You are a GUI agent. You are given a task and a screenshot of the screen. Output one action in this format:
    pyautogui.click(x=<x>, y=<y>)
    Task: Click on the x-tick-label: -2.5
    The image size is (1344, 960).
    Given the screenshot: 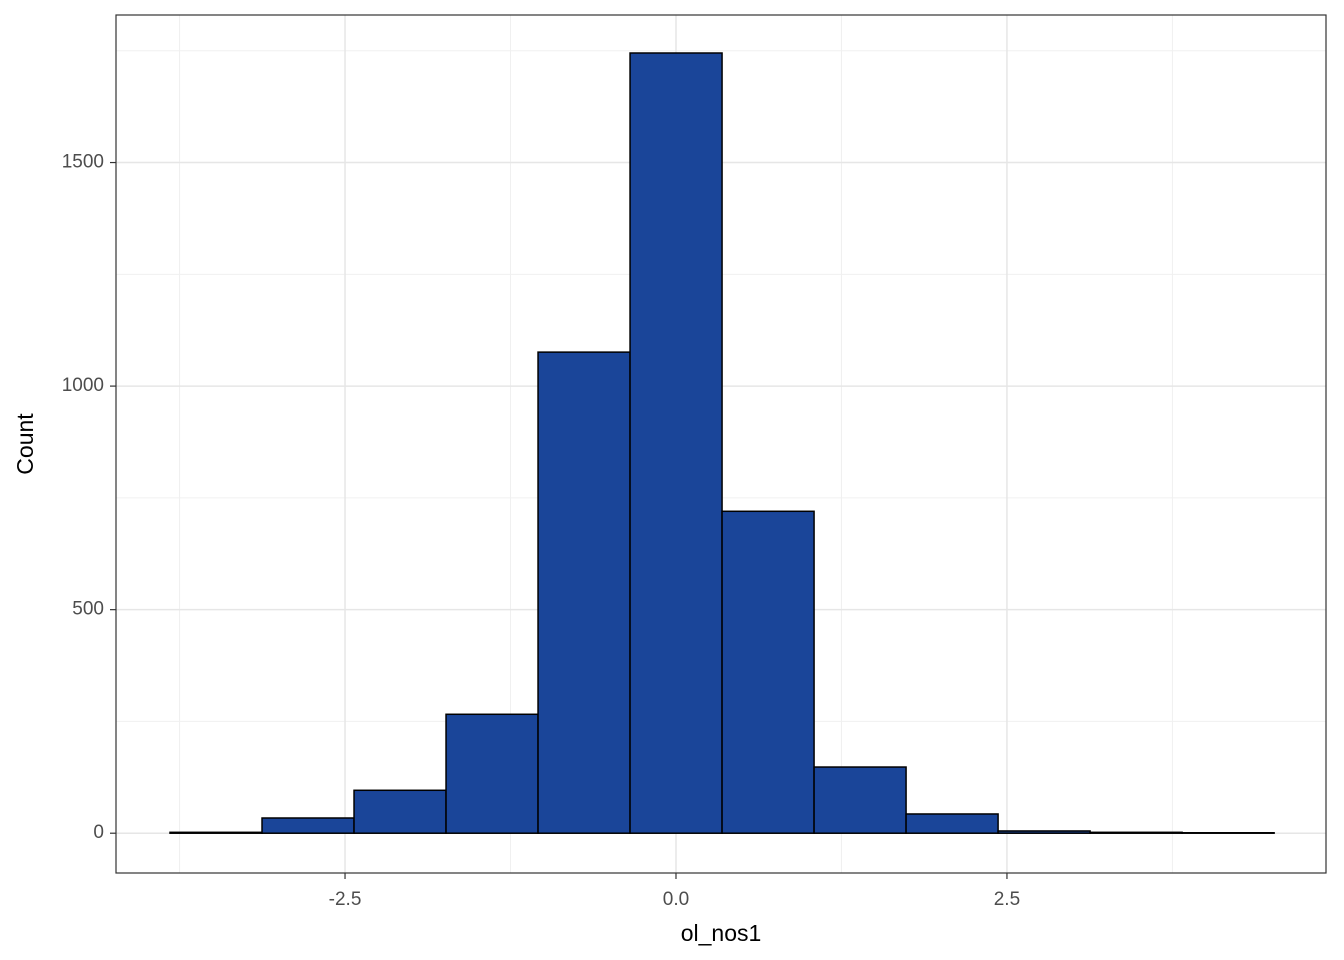 What is the action you would take?
    pyautogui.click(x=345, y=899)
    